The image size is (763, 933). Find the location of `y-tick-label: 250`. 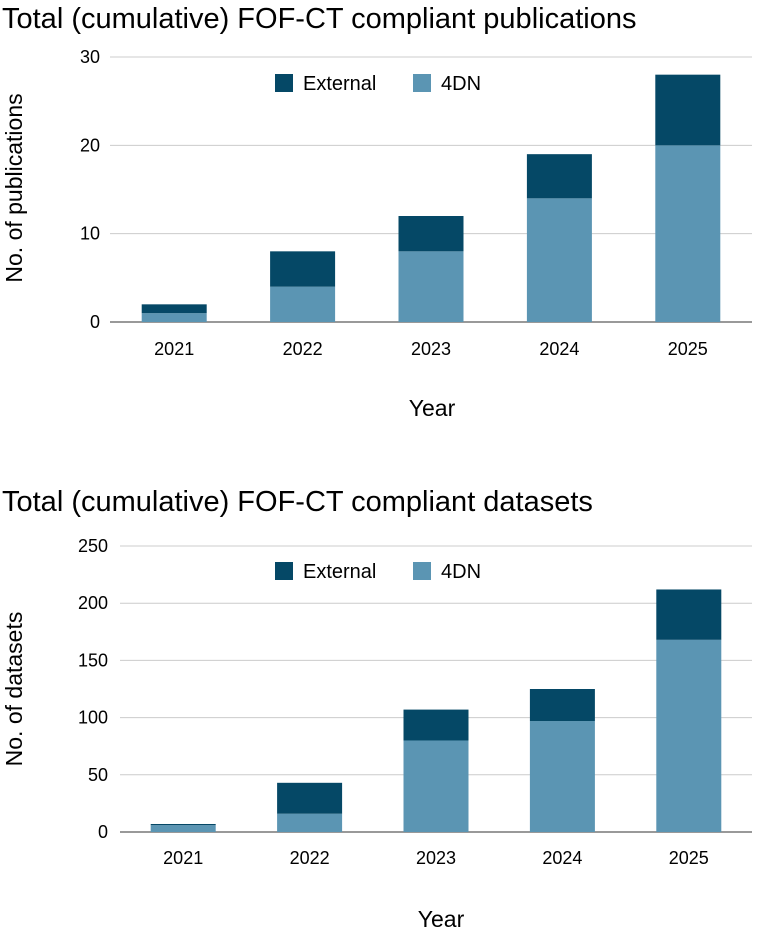

y-tick-label: 250 is located at coordinates (93, 546).